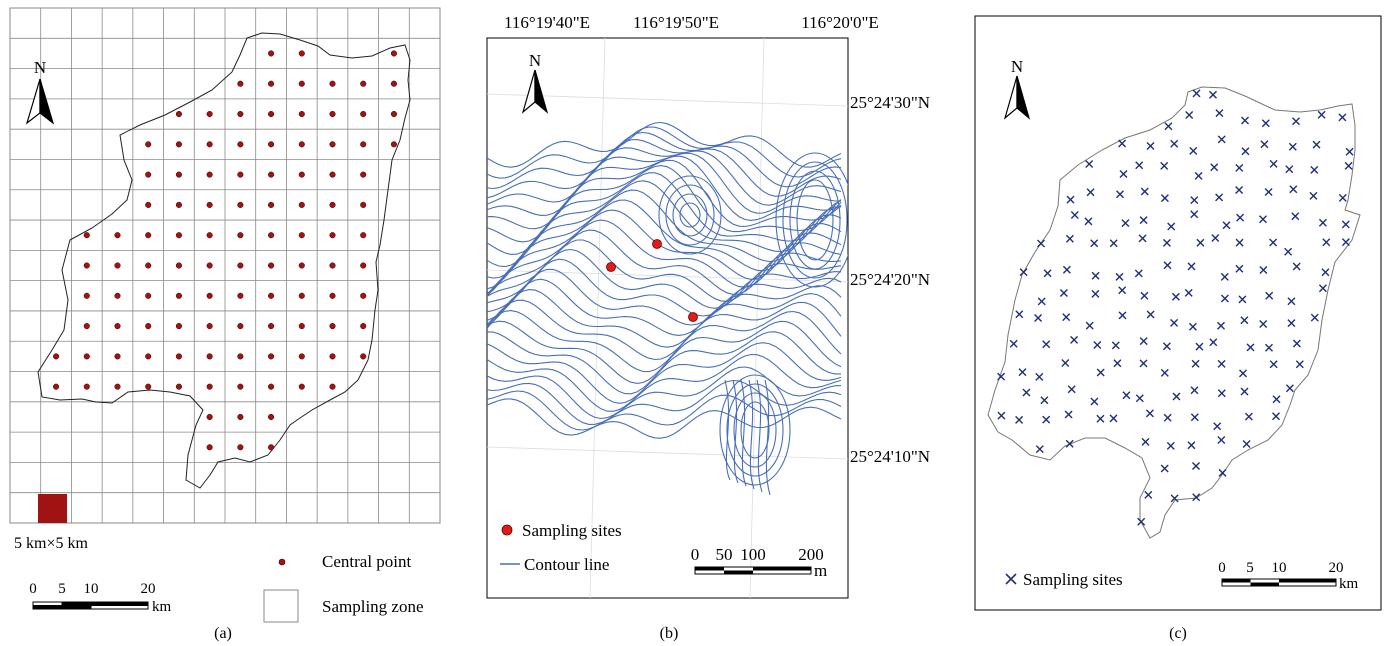 This screenshot has width=1392, height=646. I want to click on scale-tick: 20, so click(148, 589).